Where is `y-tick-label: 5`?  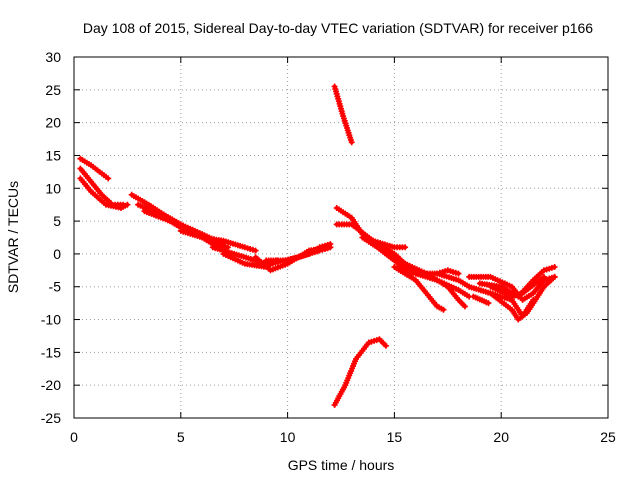
y-tick-label: 5 is located at coordinates (57, 221).